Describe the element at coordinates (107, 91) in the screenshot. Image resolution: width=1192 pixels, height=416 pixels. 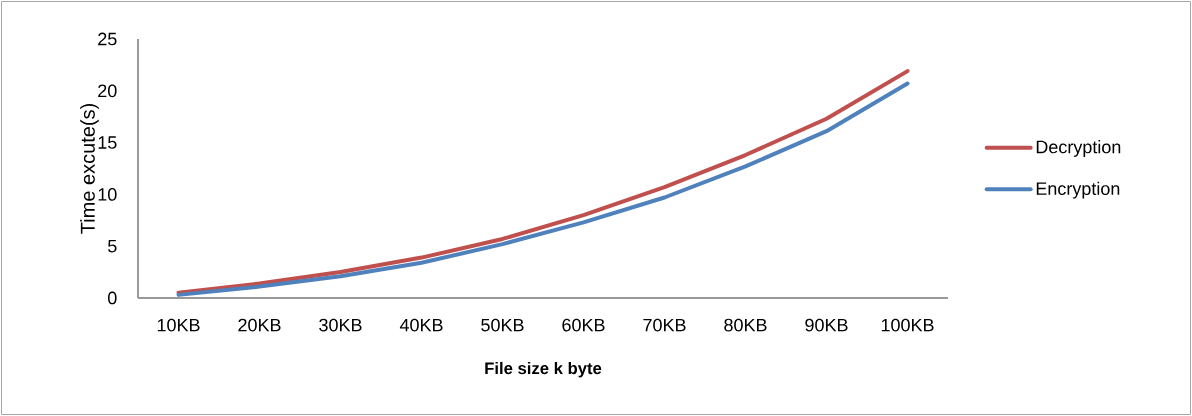
I see `y-tick-label: 20` at that location.